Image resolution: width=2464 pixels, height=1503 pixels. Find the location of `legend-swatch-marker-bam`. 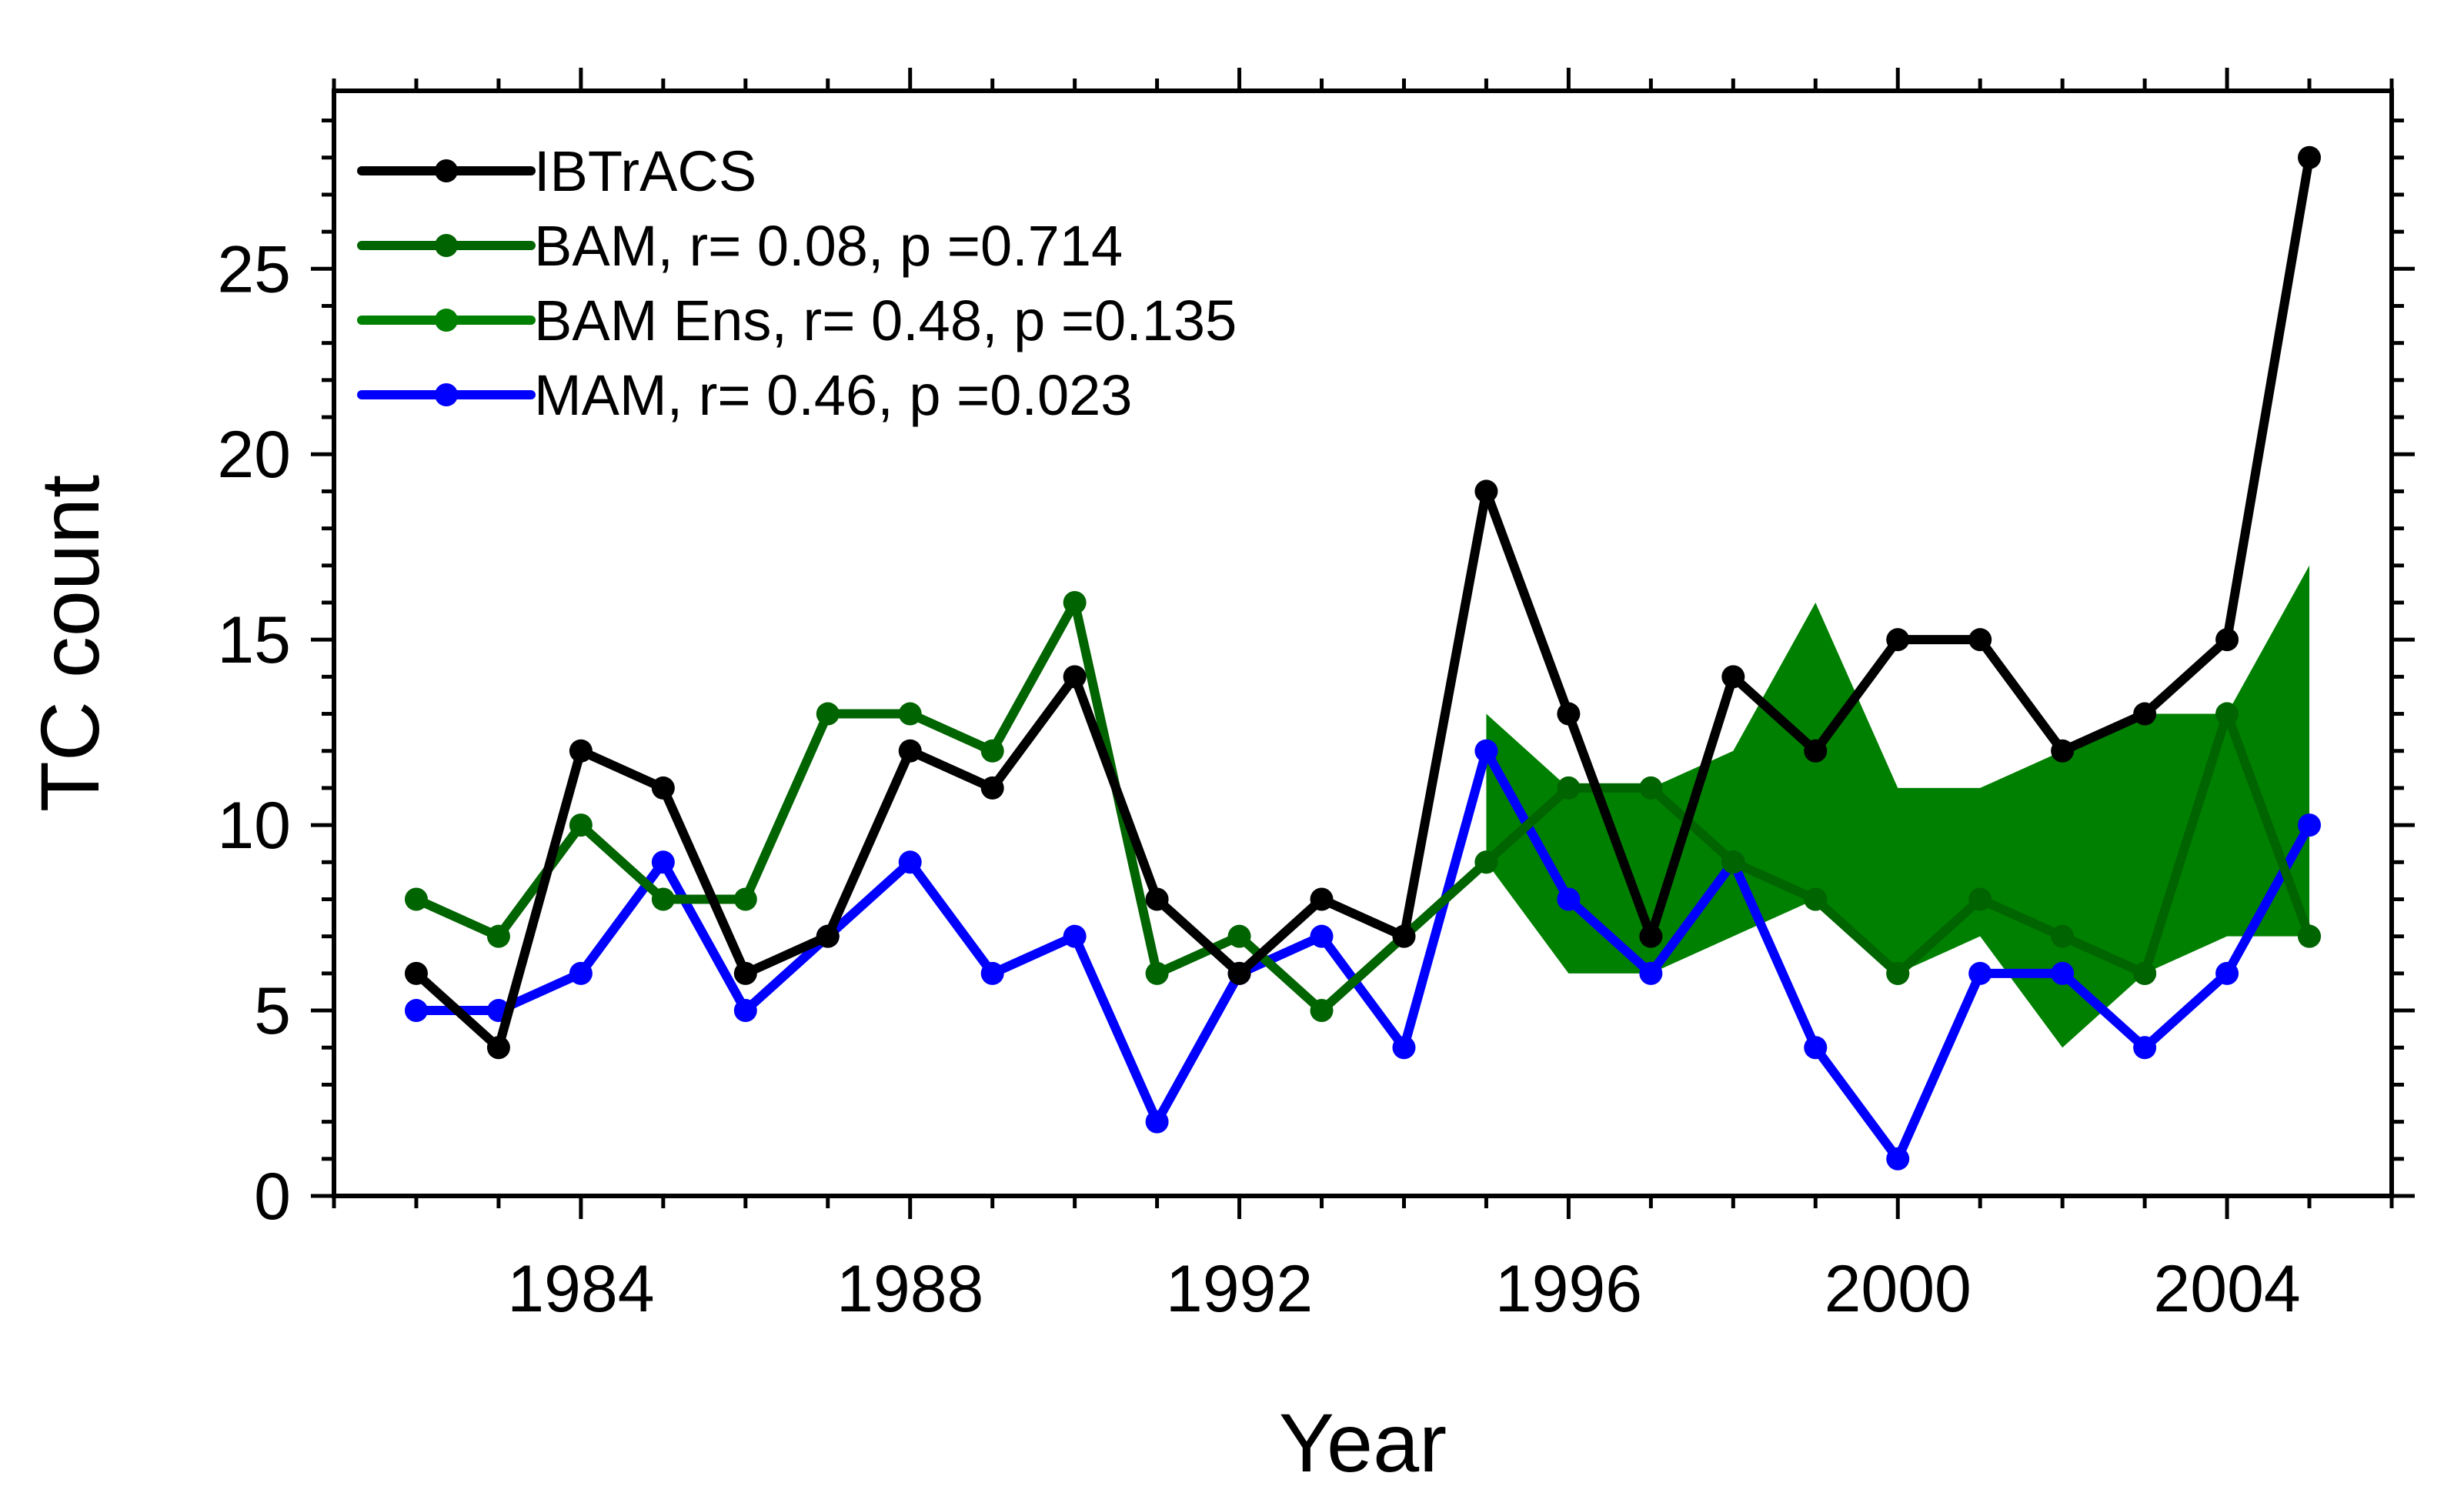

legend-swatch-marker-bam is located at coordinates (446, 245).